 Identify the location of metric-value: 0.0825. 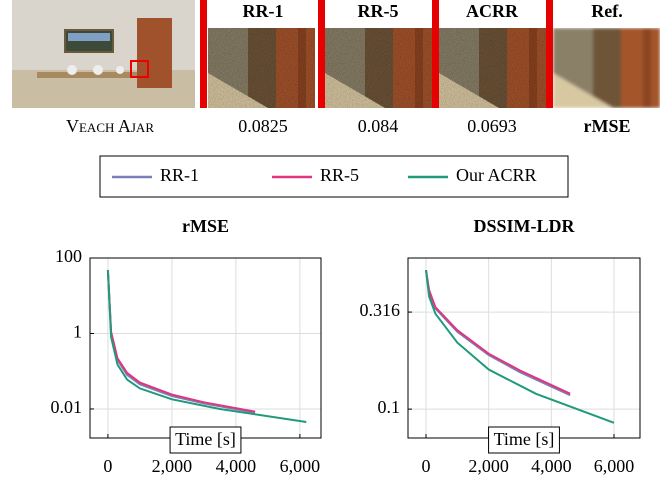
(263, 126).